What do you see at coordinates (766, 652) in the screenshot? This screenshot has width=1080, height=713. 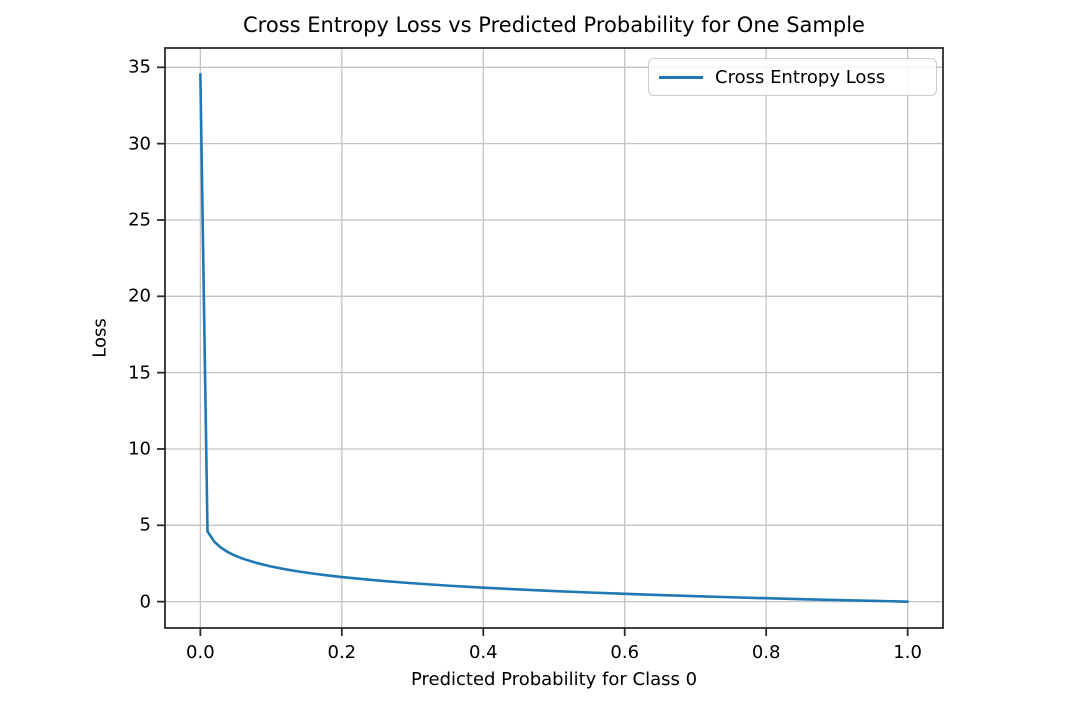 I see `x-tick-label: 0.8` at bounding box center [766, 652].